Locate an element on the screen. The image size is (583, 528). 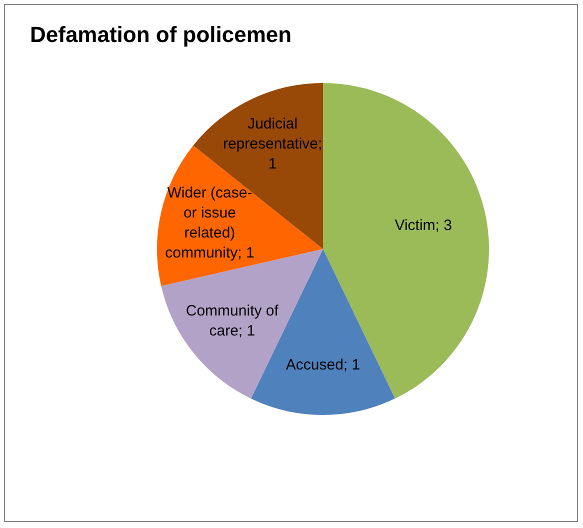
slice-label: Wider (case- or issue related) community; 1 is located at coordinates (209, 223).